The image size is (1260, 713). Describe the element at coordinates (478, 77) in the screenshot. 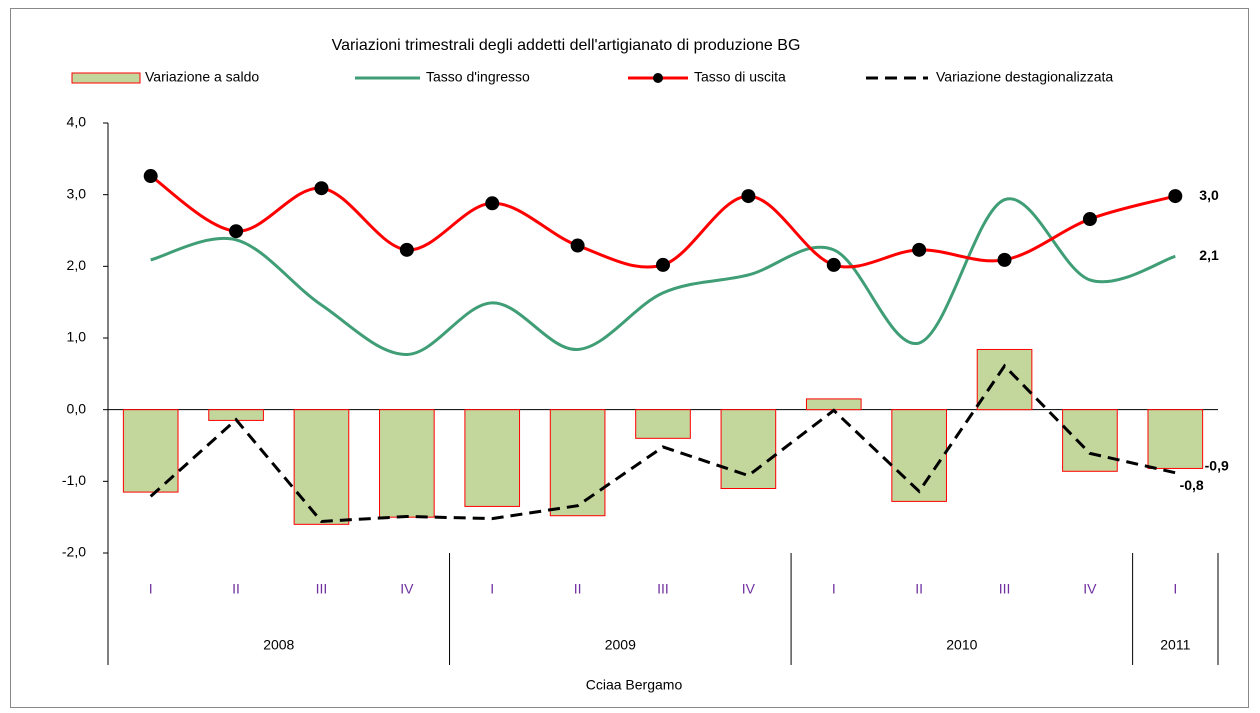

I see `legend-label: Tasso d'ingresso` at that location.